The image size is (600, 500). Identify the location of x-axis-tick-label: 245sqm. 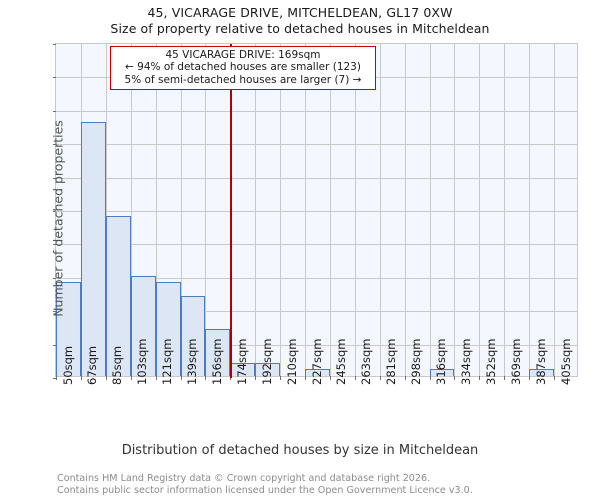
(341, 361).